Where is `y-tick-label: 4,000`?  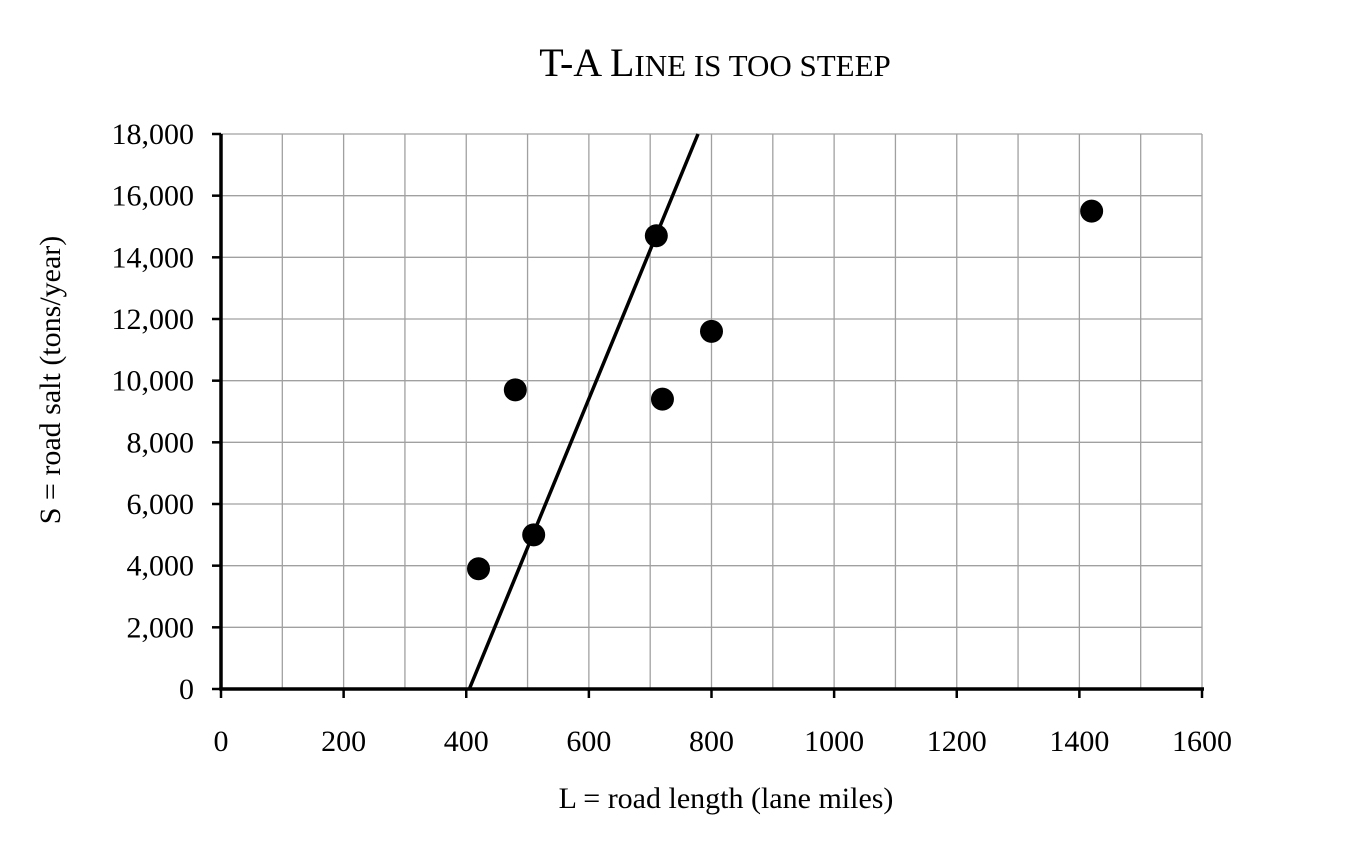 y-tick-label: 4,000 is located at coordinates (161, 566).